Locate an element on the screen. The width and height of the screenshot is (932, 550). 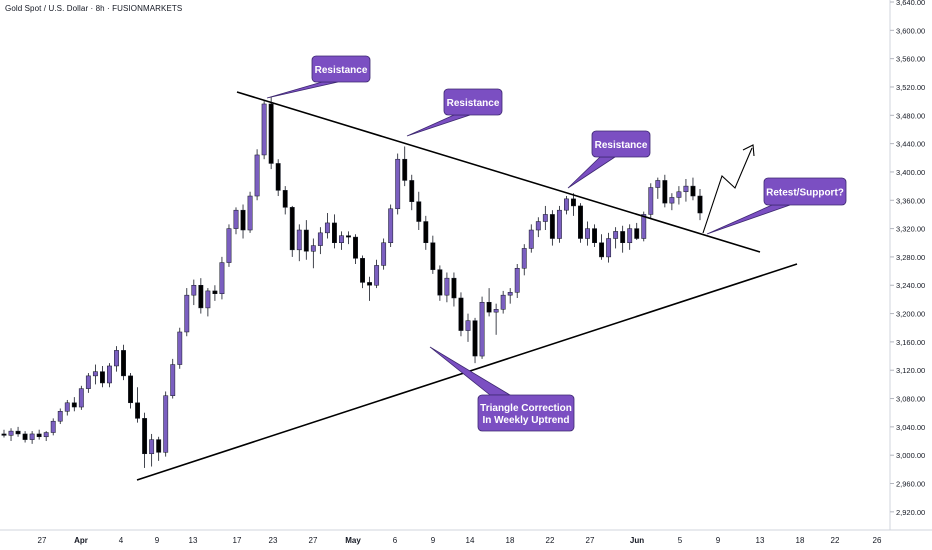
price-tick-label: 3,160.00 is located at coordinates (910, 342).